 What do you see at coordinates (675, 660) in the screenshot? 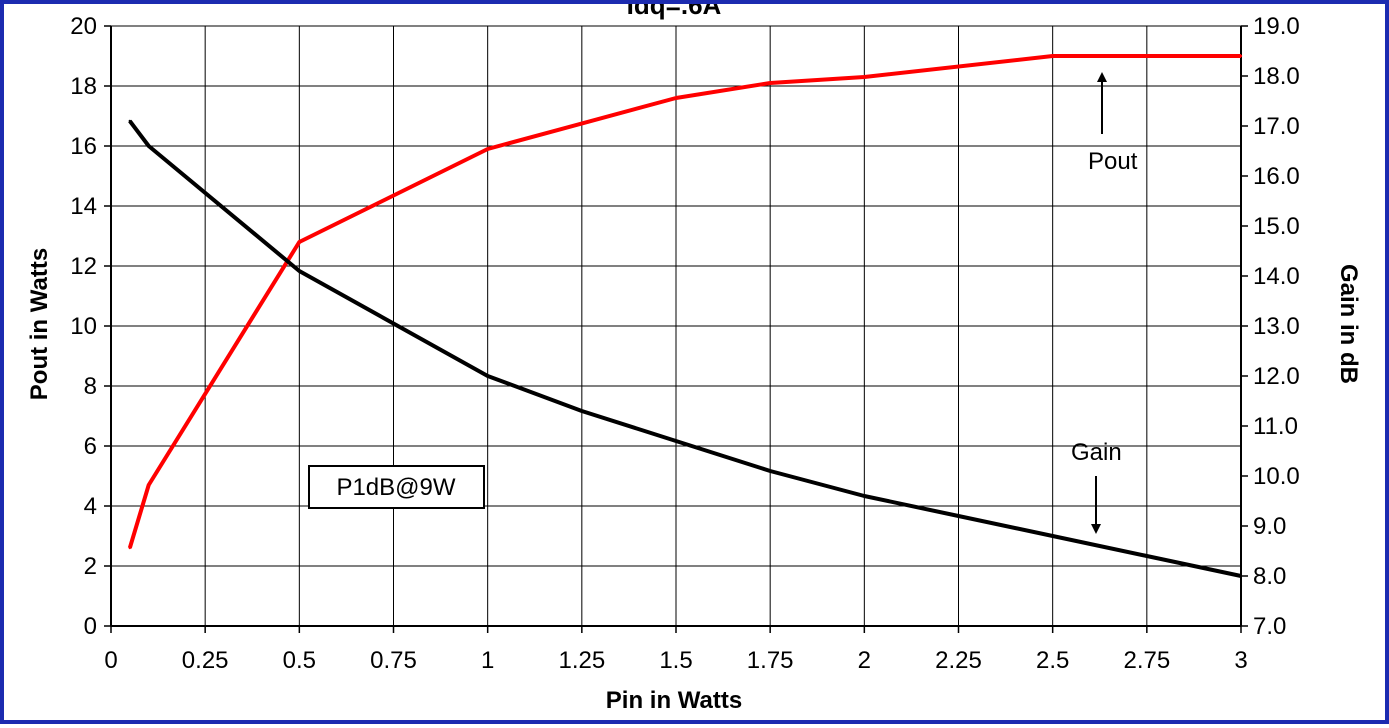
I see `x-tick-label: 1.5` at bounding box center [675, 660].